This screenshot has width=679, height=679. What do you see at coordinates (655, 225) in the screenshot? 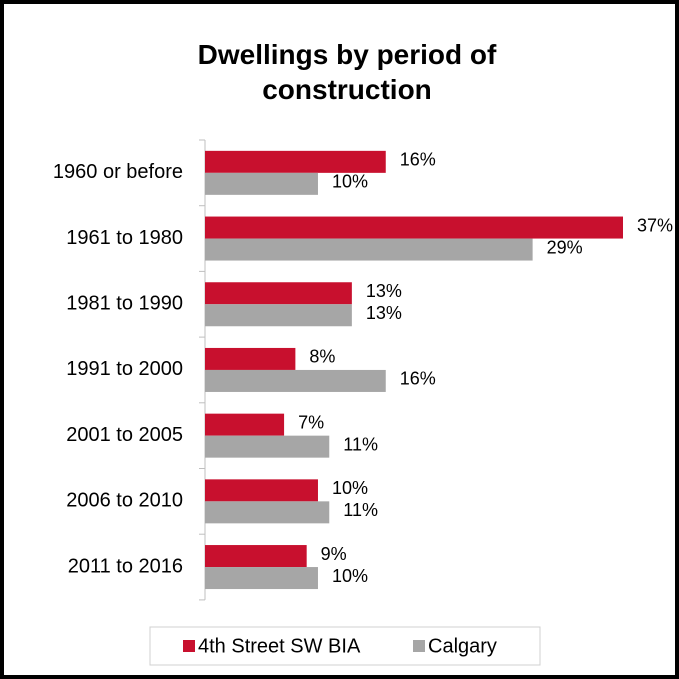
I see `data-label: 37%` at bounding box center [655, 225].